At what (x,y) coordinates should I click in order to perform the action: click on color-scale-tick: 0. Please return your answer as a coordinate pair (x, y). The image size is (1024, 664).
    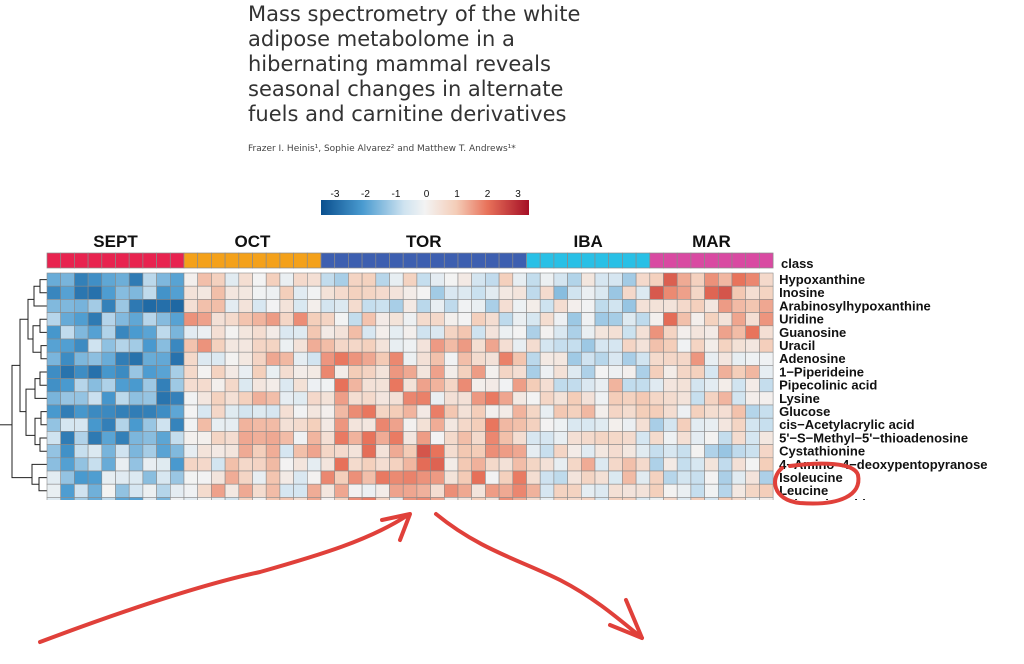
    Looking at the image, I should click on (427, 194).